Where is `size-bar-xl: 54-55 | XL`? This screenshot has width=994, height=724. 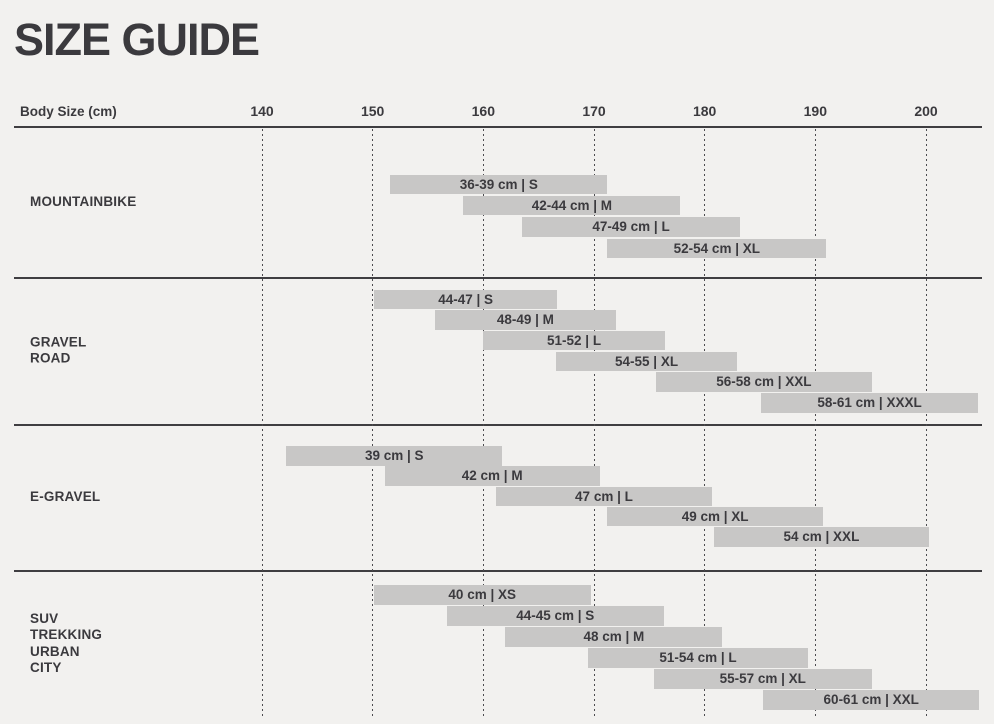
size-bar-xl: 54-55 | XL is located at coordinates (646, 361).